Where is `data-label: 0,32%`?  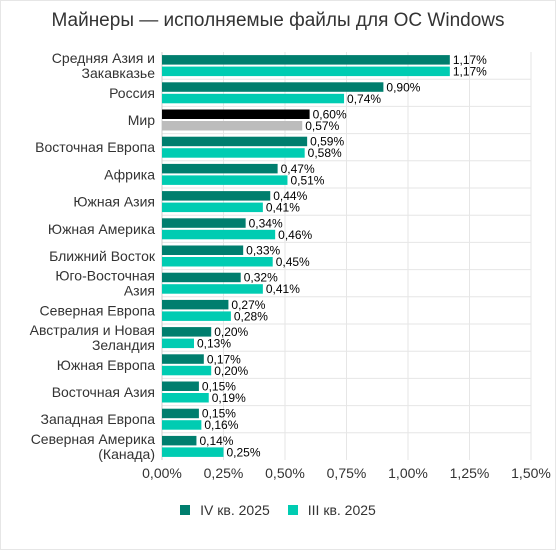 data-label: 0,32% is located at coordinates (261, 278).